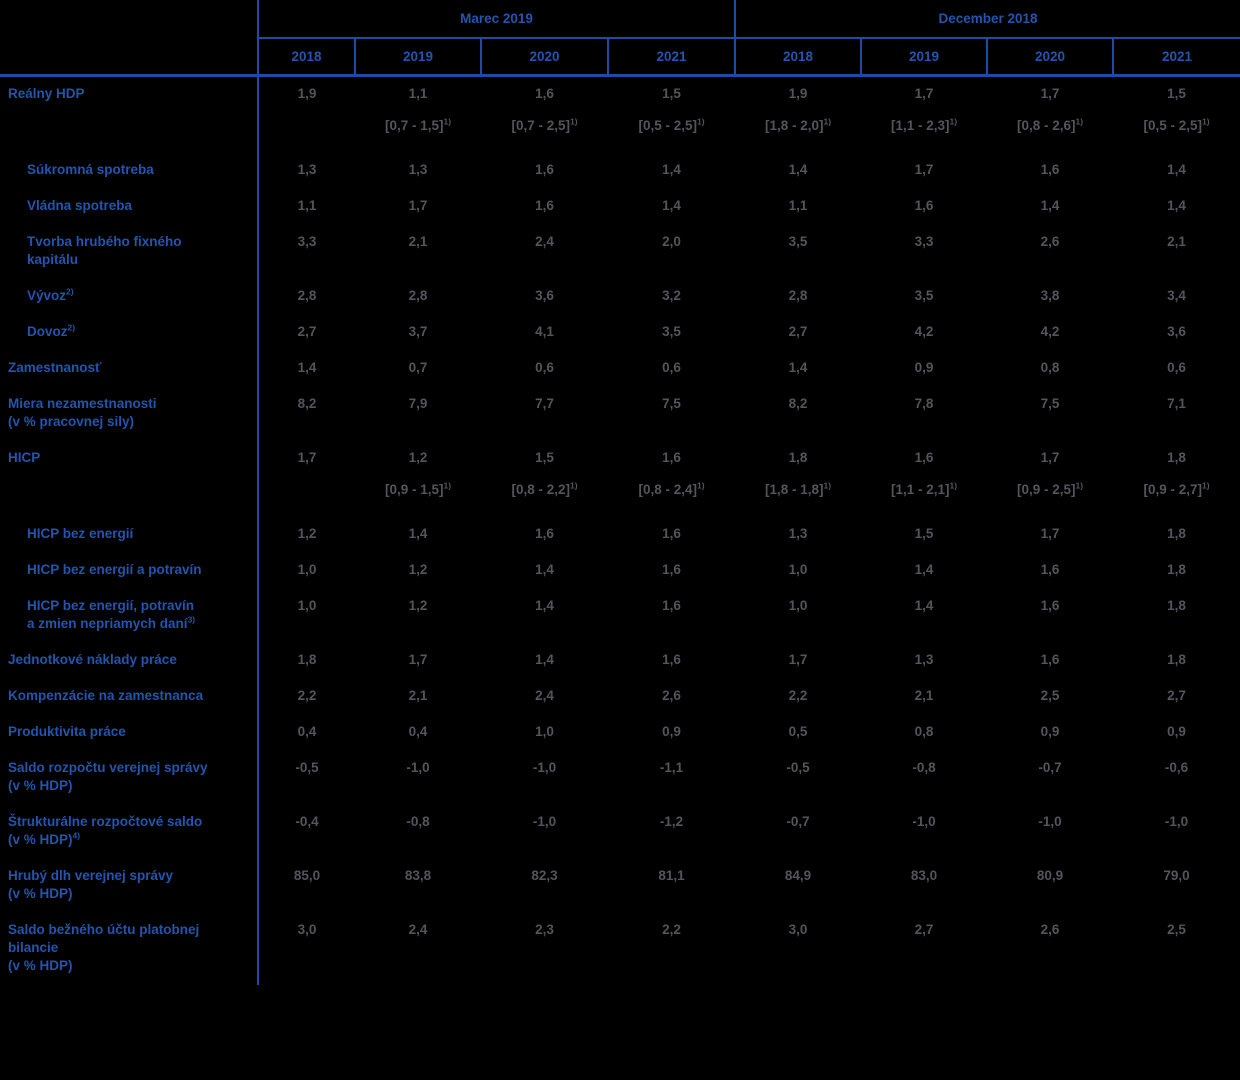  I want to click on value-cell: 1,5, so click(924, 533).